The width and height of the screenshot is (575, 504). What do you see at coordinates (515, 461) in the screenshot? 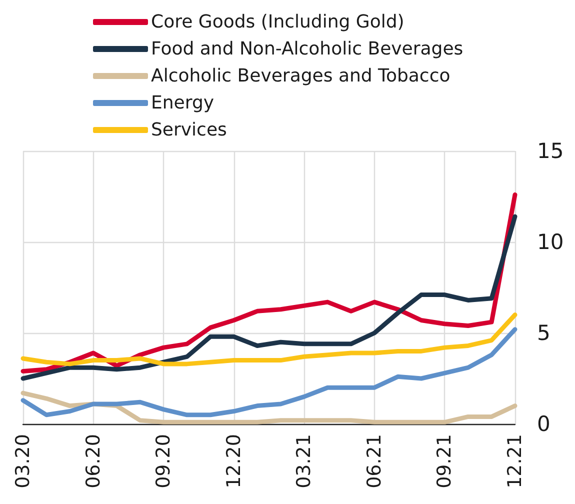
I see `x-tick-label: 12.21` at bounding box center [515, 461].